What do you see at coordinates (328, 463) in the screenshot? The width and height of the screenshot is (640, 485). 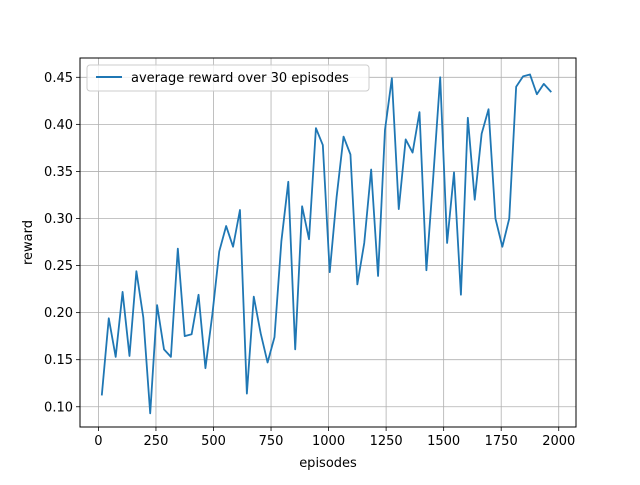 I see `x-axis-label: episodes` at bounding box center [328, 463].